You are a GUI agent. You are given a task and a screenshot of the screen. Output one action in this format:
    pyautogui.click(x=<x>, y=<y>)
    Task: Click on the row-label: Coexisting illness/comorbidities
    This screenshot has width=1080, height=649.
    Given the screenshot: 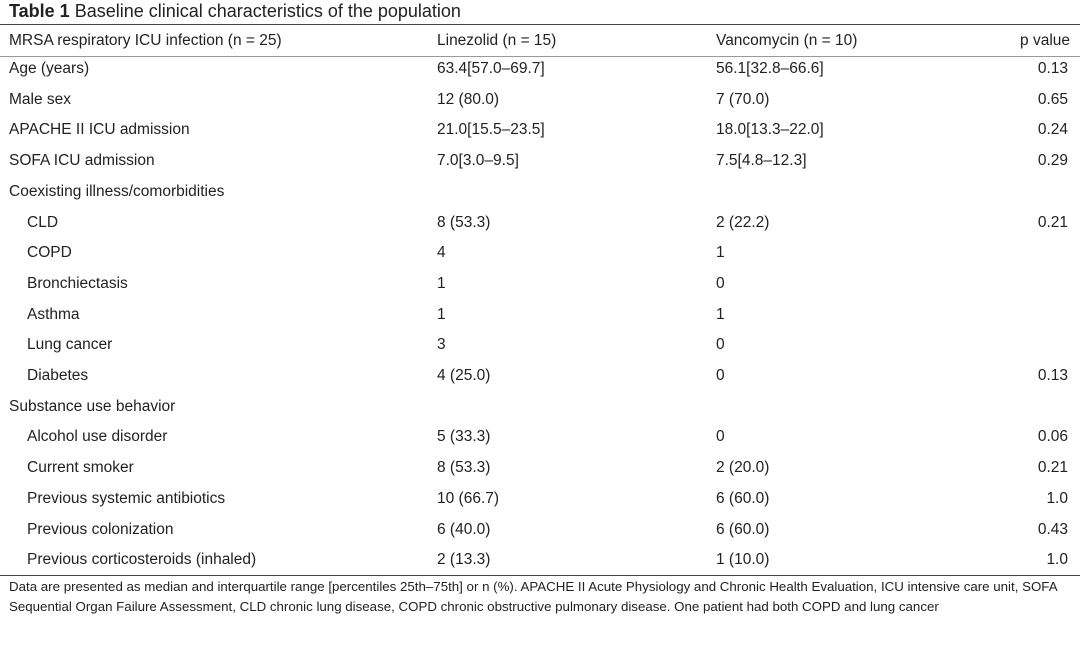 What is the action you would take?
    pyautogui.click(x=117, y=191)
    